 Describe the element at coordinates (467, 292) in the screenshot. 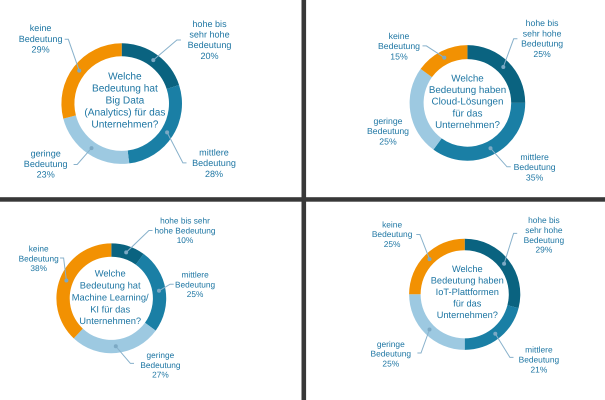

I see `svg-text: IoT-Plattformen` at that location.